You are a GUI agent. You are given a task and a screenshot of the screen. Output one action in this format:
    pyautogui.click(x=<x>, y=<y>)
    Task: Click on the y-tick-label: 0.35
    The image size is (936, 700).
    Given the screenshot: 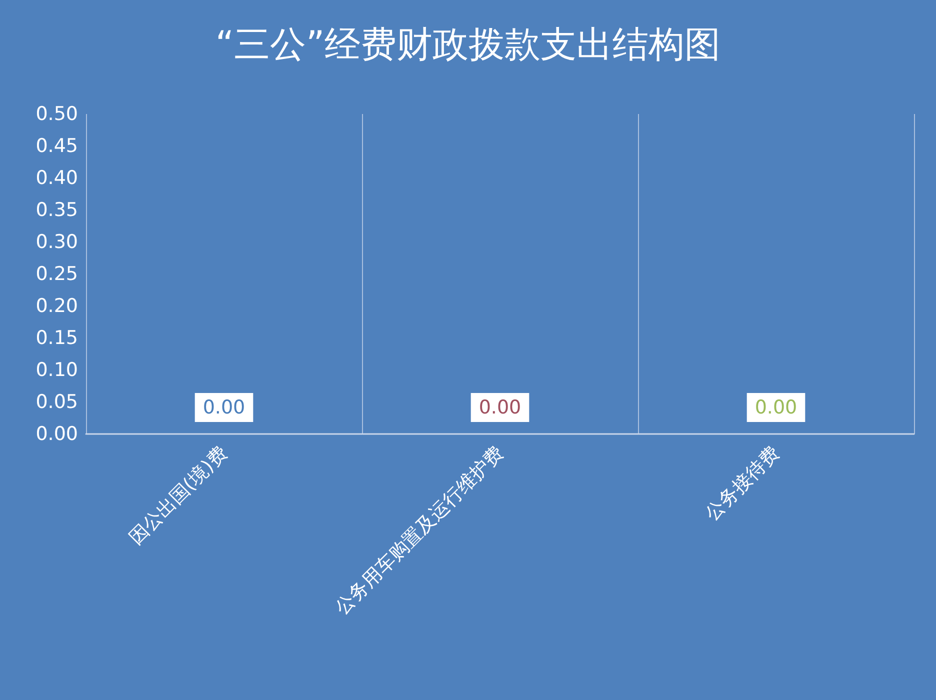 What is the action you would take?
    pyautogui.click(x=57, y=210)
    